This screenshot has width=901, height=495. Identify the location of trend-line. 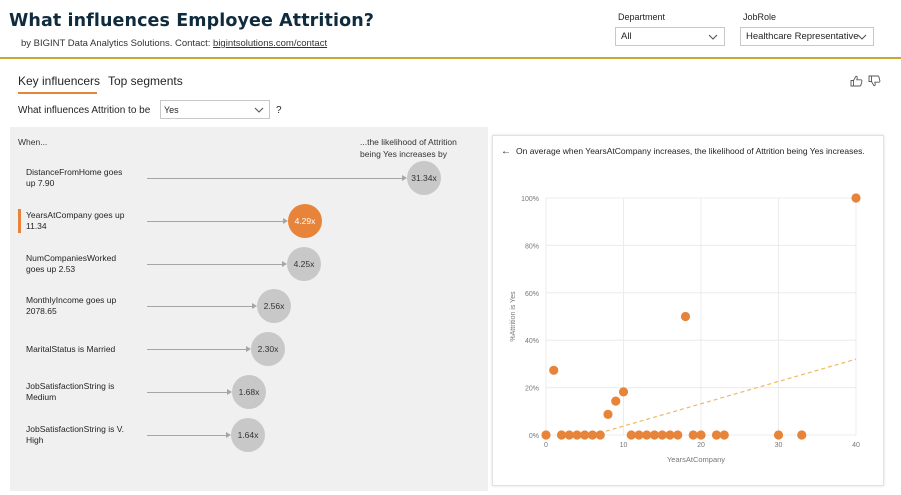
(724, 397).